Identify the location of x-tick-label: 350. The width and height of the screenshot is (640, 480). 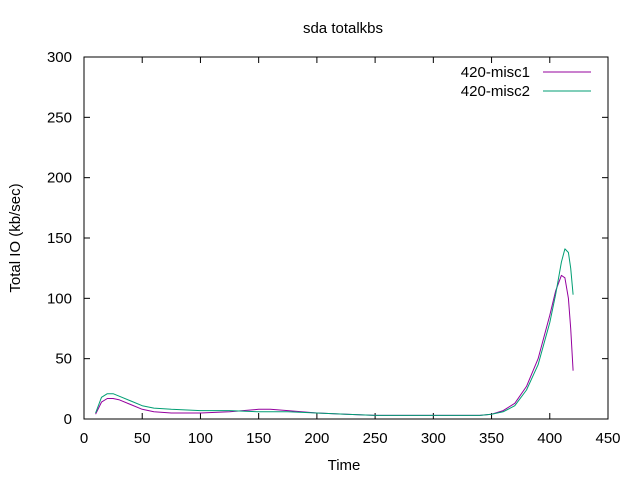
(491, 438).